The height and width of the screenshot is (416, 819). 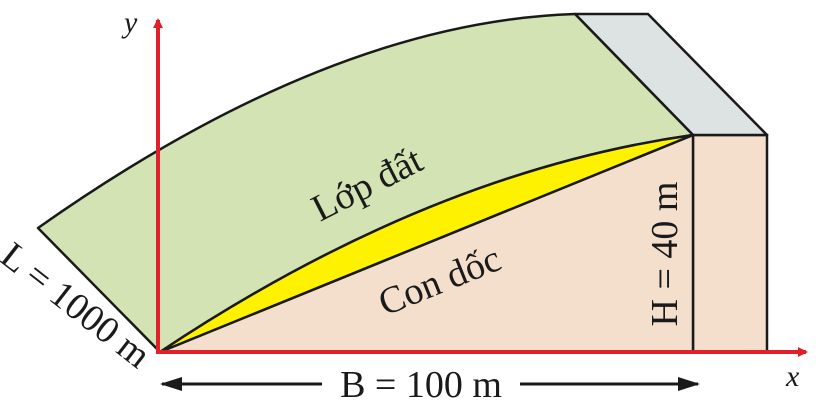 What do you see at coordinates (665, 254) in the screenshot?
I see `height-label: H = 40 m` at bounding box center [665, 254].